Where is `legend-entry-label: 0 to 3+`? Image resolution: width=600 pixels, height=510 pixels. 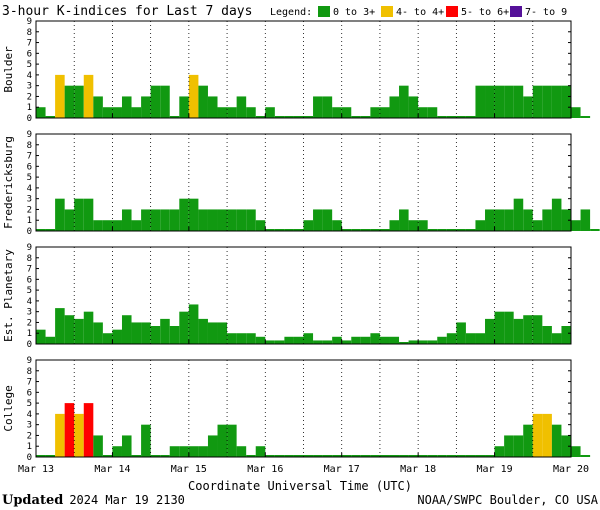
legend-entry-label: 0 to 3+ is located at coordinates (354, 12).